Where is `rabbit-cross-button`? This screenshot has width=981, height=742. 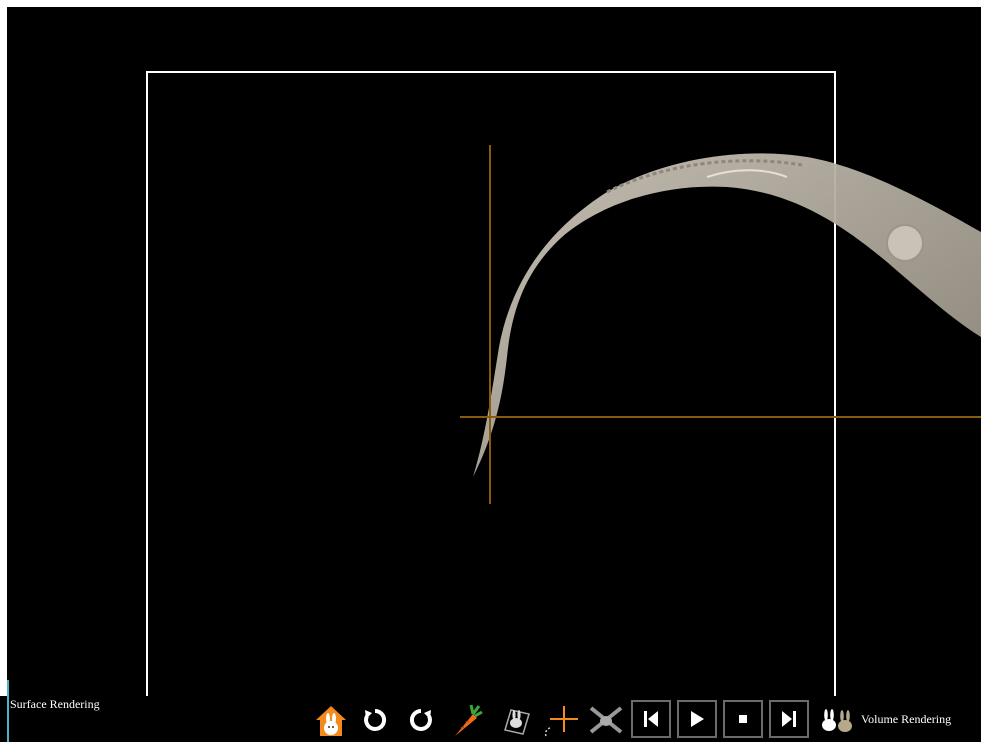 rabbit-cross-button is located at coordinates (606, 720).